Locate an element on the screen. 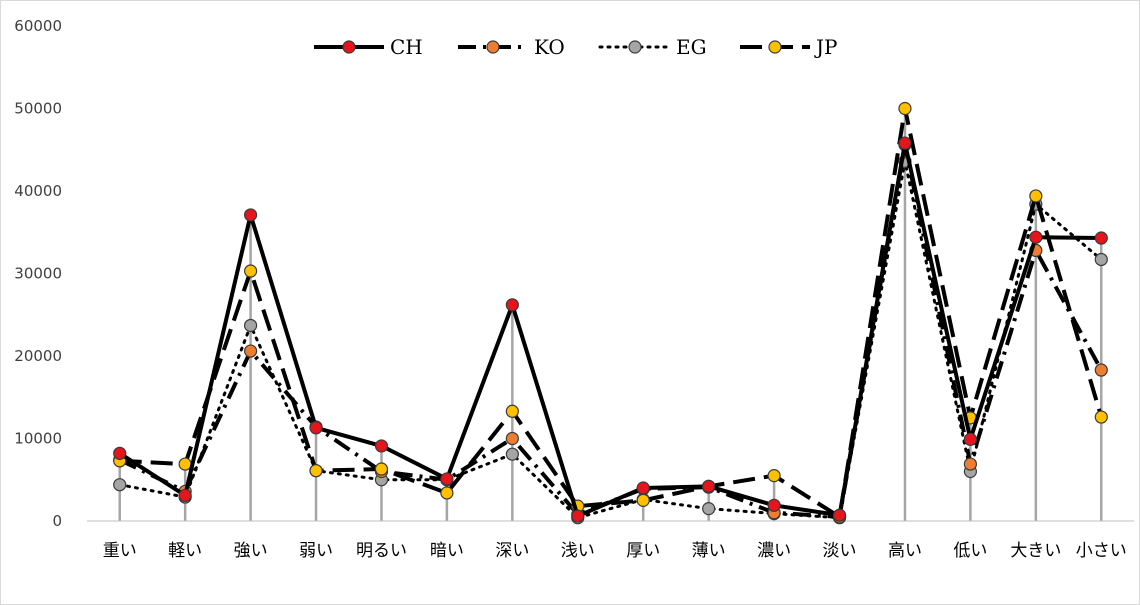 The height and width of the screenshot is (605, 1140). y-tick-label: 60000 is located at coordinates (38, 26).